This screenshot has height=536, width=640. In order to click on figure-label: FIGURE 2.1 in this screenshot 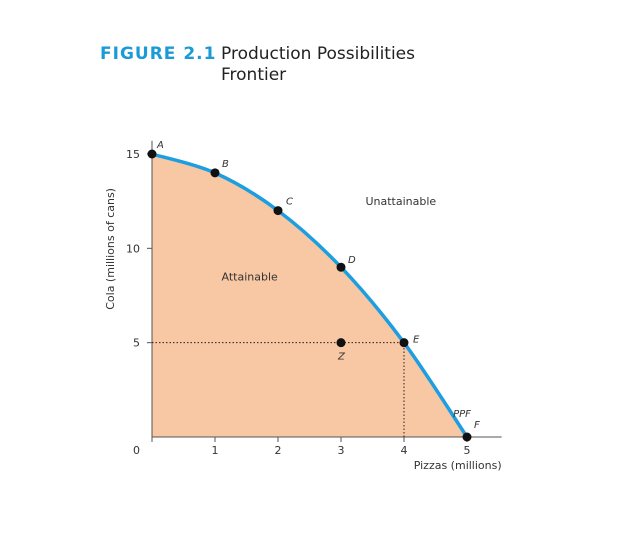, I will do `click(158, 54)`.